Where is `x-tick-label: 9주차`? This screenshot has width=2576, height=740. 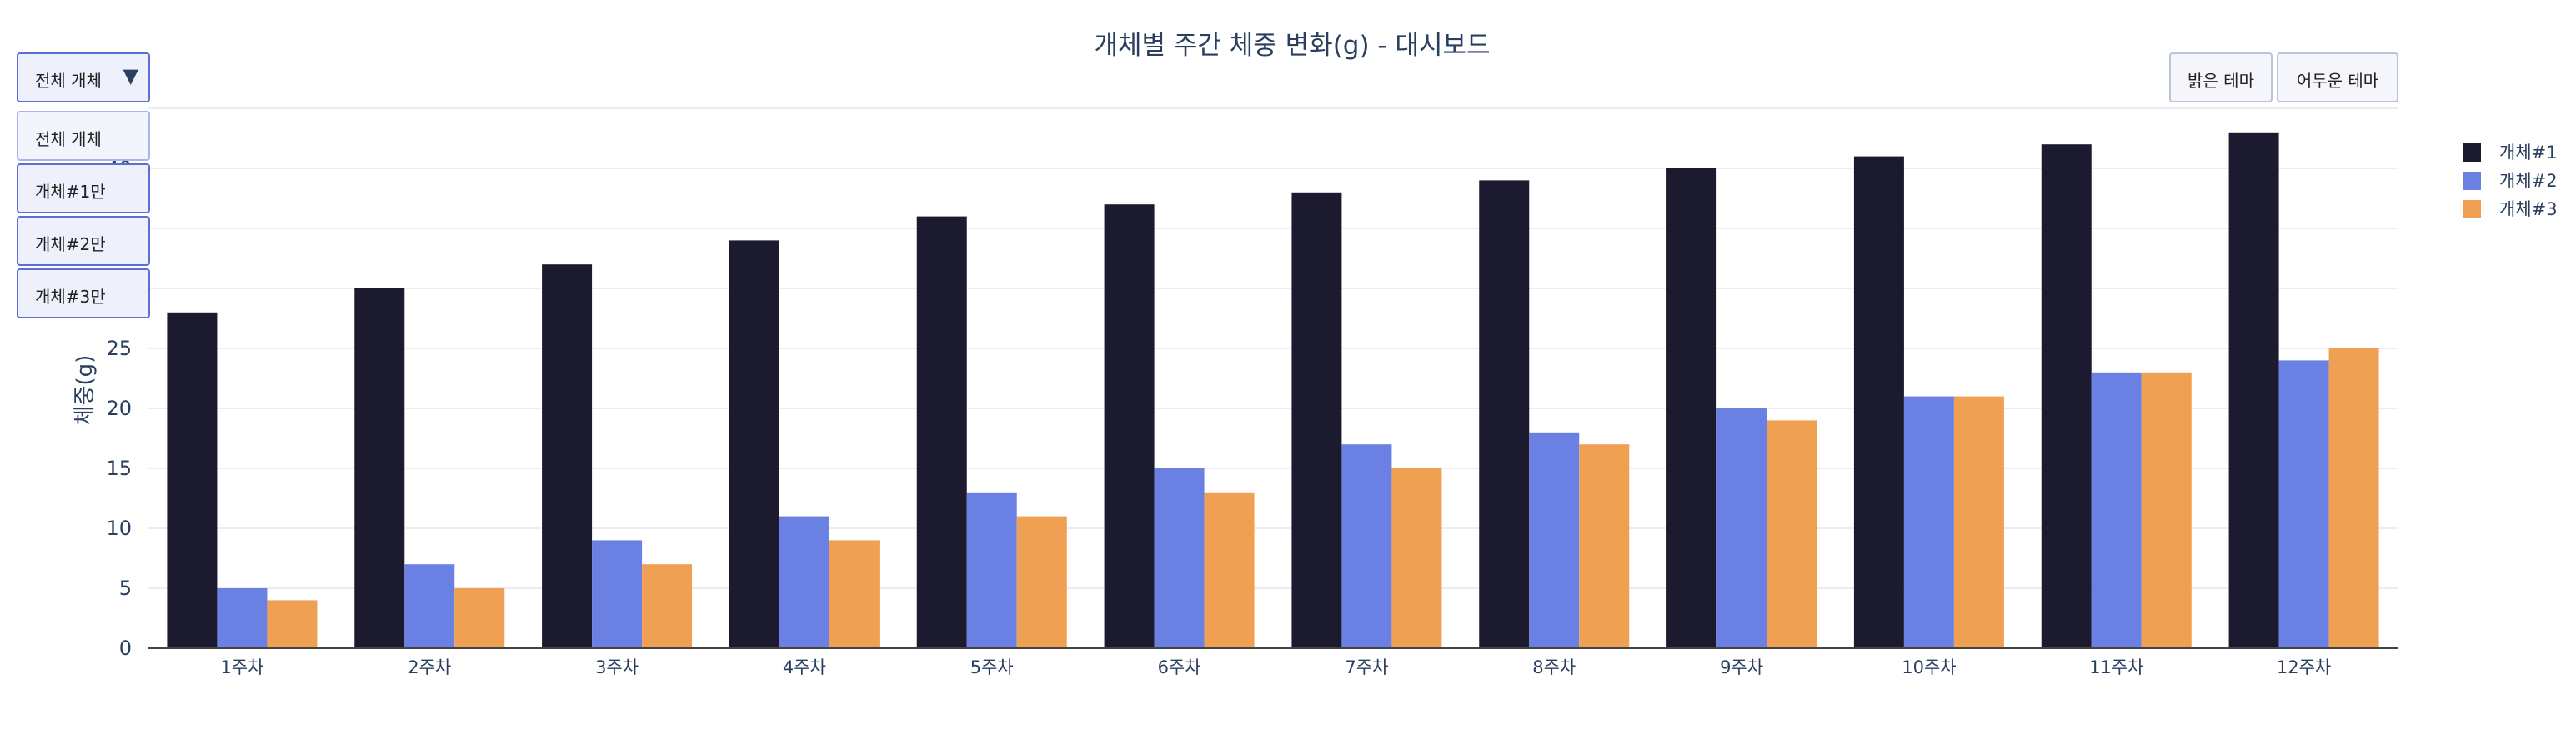 x-tick-label: 9주차 is located at coordinates (1741, 668).